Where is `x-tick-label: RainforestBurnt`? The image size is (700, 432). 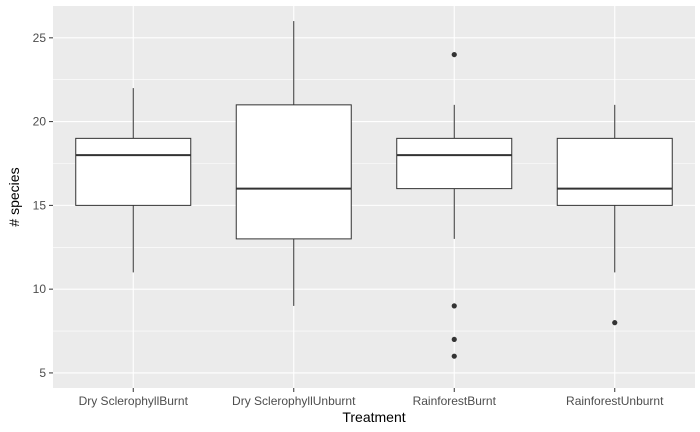
x-tick-label: RainforestBurnt is located at coordinates (455, 401).